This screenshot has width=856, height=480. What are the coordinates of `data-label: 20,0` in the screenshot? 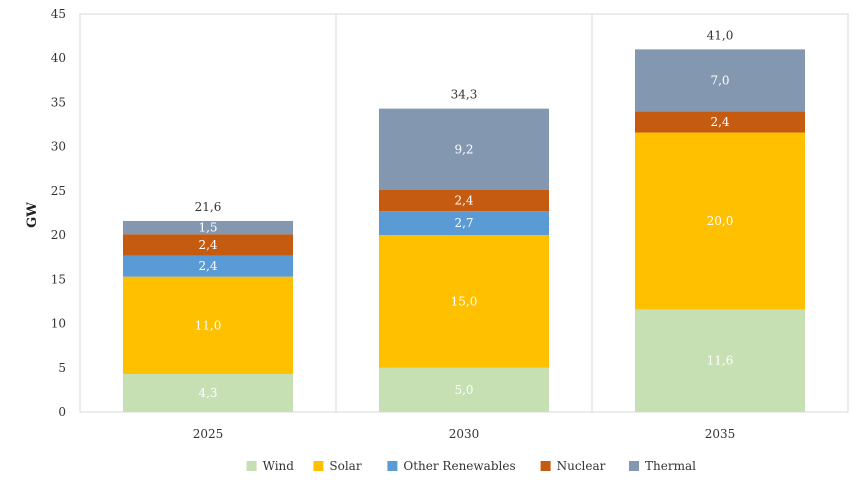 It's located at (720, 221).